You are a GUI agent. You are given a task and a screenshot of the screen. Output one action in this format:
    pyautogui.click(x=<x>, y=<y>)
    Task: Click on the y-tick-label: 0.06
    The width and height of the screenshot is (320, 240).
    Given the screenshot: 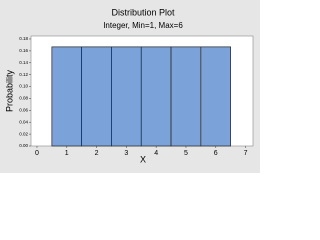 What is the action you would take?
    pyautogui.click(x=23, y=110)
    